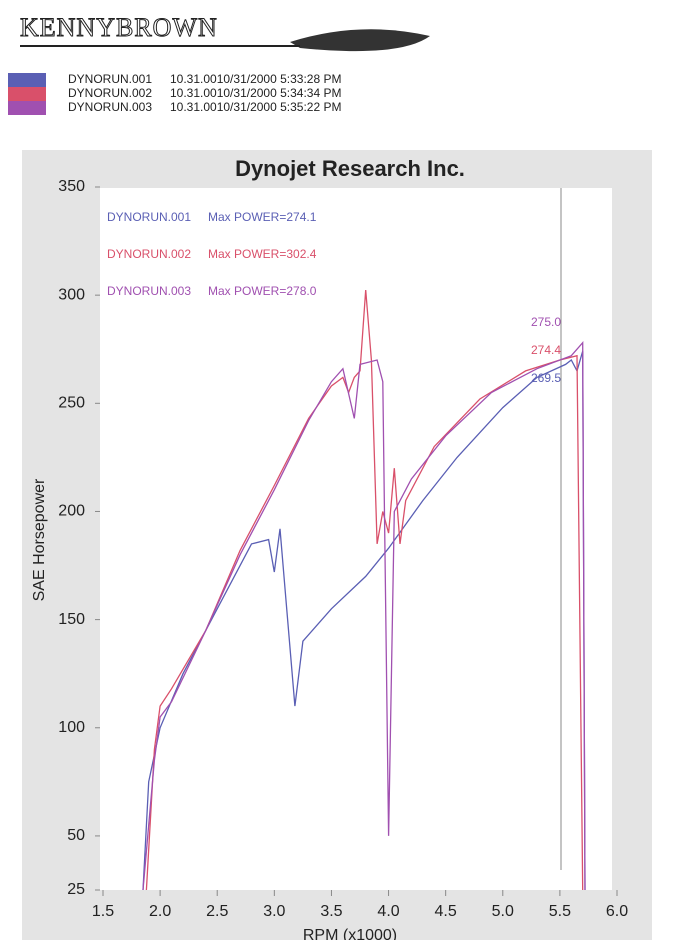  I want to click on y-tick-label: 350, so click(71, 186).